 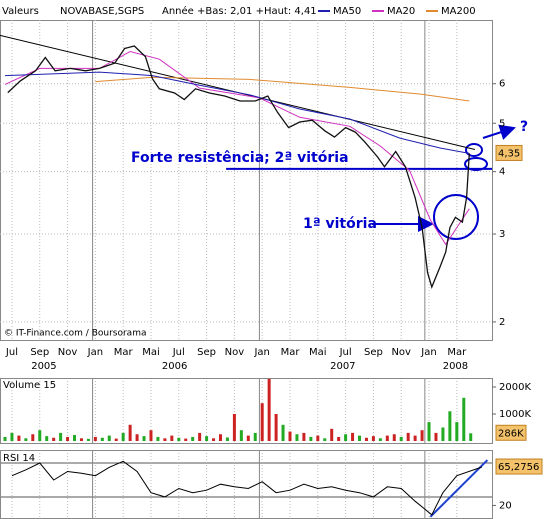 What do you see at coordinates (151, 352) in the screenshot?
I see `x-tick-label: Mai` at bounding box center [151, 352].